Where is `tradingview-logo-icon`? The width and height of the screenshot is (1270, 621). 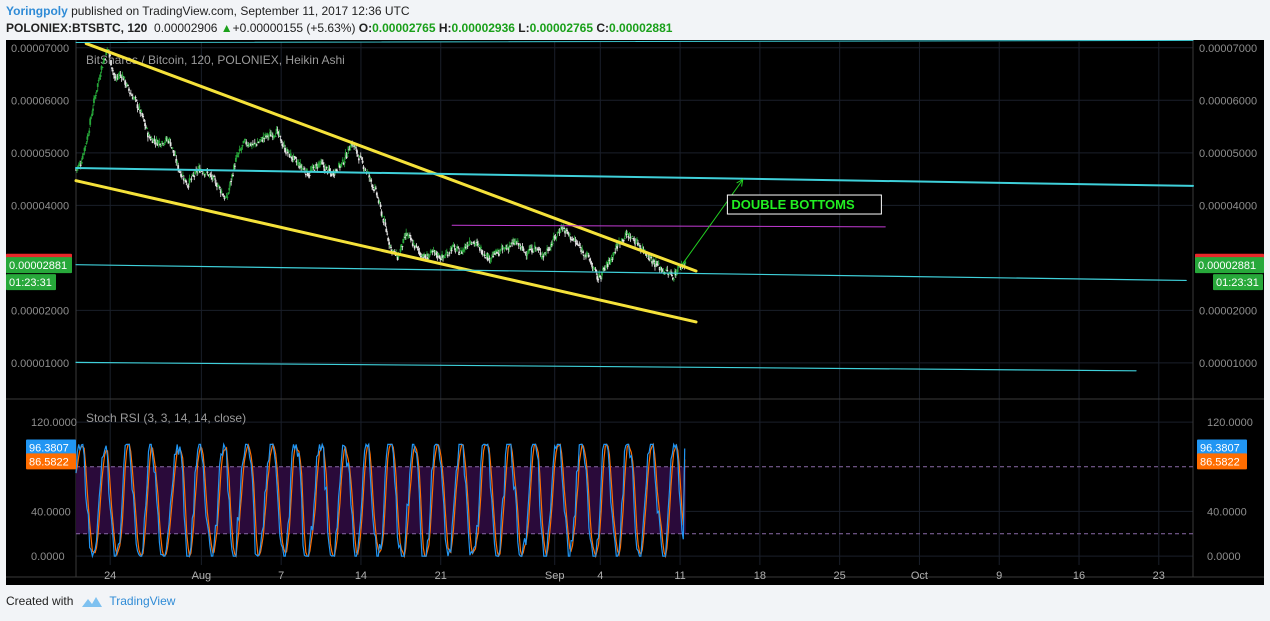
tradingview-logo-icon is located at coordinates (92, 602).